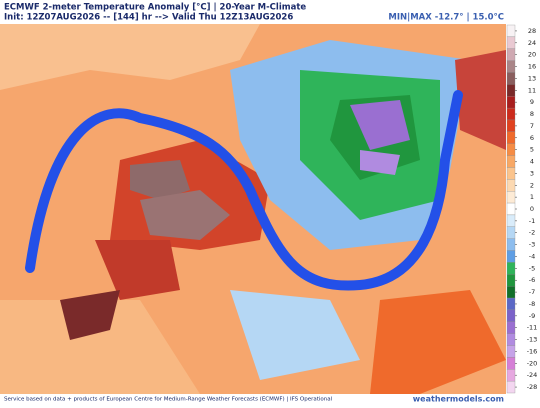  I want to click on colorbar-label: -3, so click(532, 245).